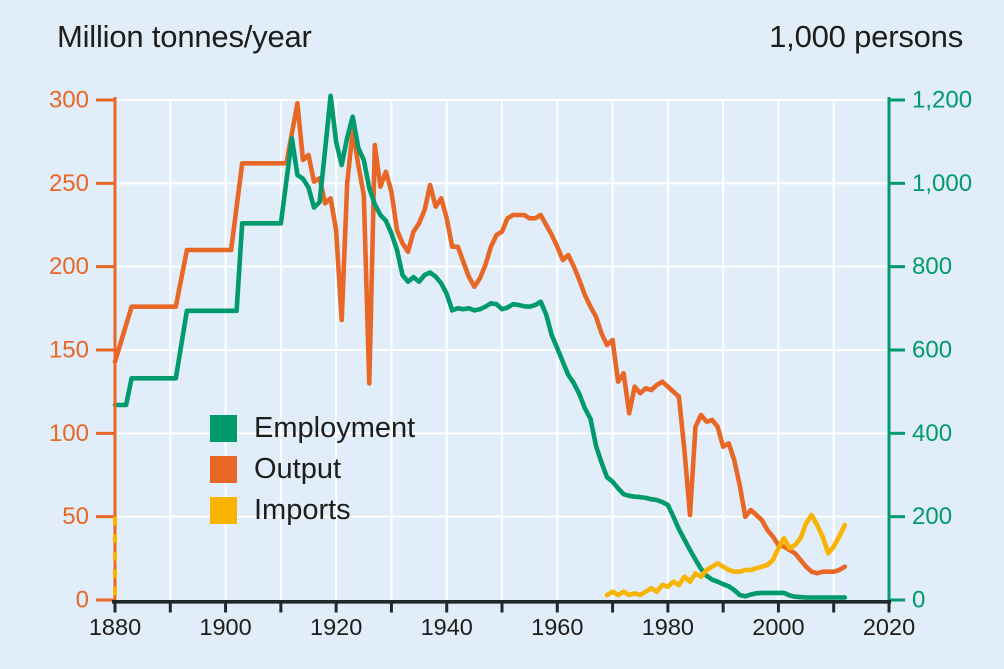 The width and height of the screenshot is (1004, 669). Describe the element at coordinates (223, 510) in the screenshot. I see `legend-swatch-imports` at that location.